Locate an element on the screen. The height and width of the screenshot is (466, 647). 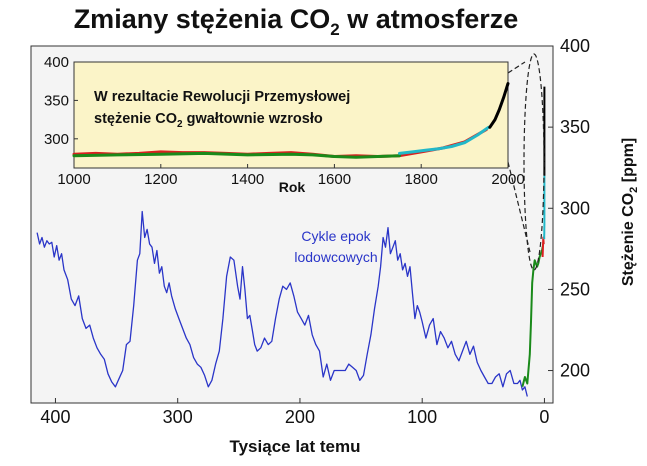
inset-x-tick-label: 1400 is located at coordinates (247, 179).